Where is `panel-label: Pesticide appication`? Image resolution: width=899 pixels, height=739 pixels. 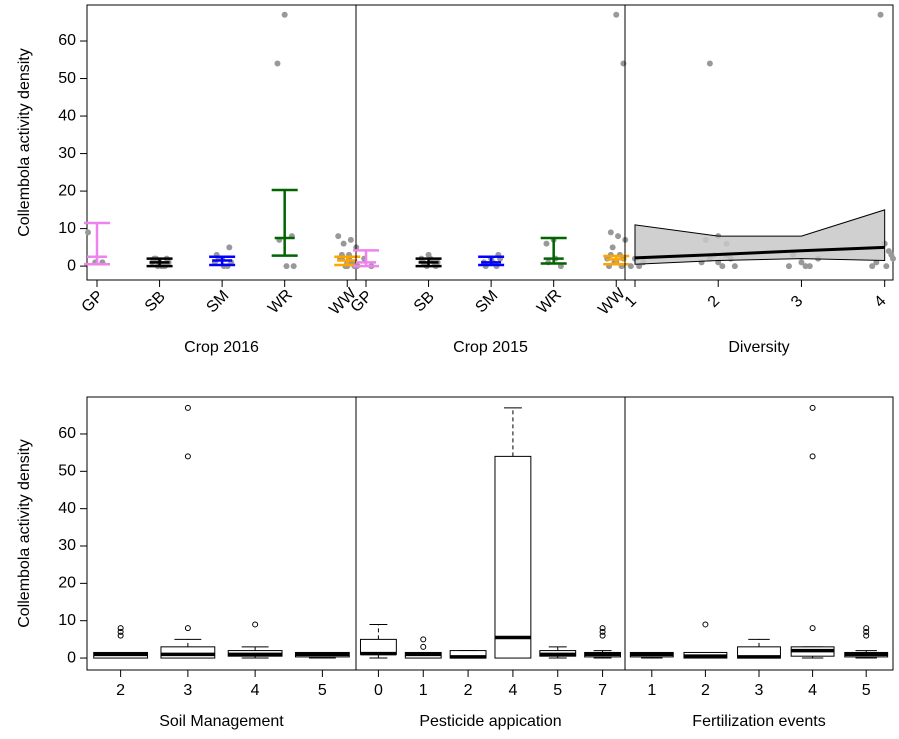
panel-label: Pesticide appication is located at coordinates (490, 721).